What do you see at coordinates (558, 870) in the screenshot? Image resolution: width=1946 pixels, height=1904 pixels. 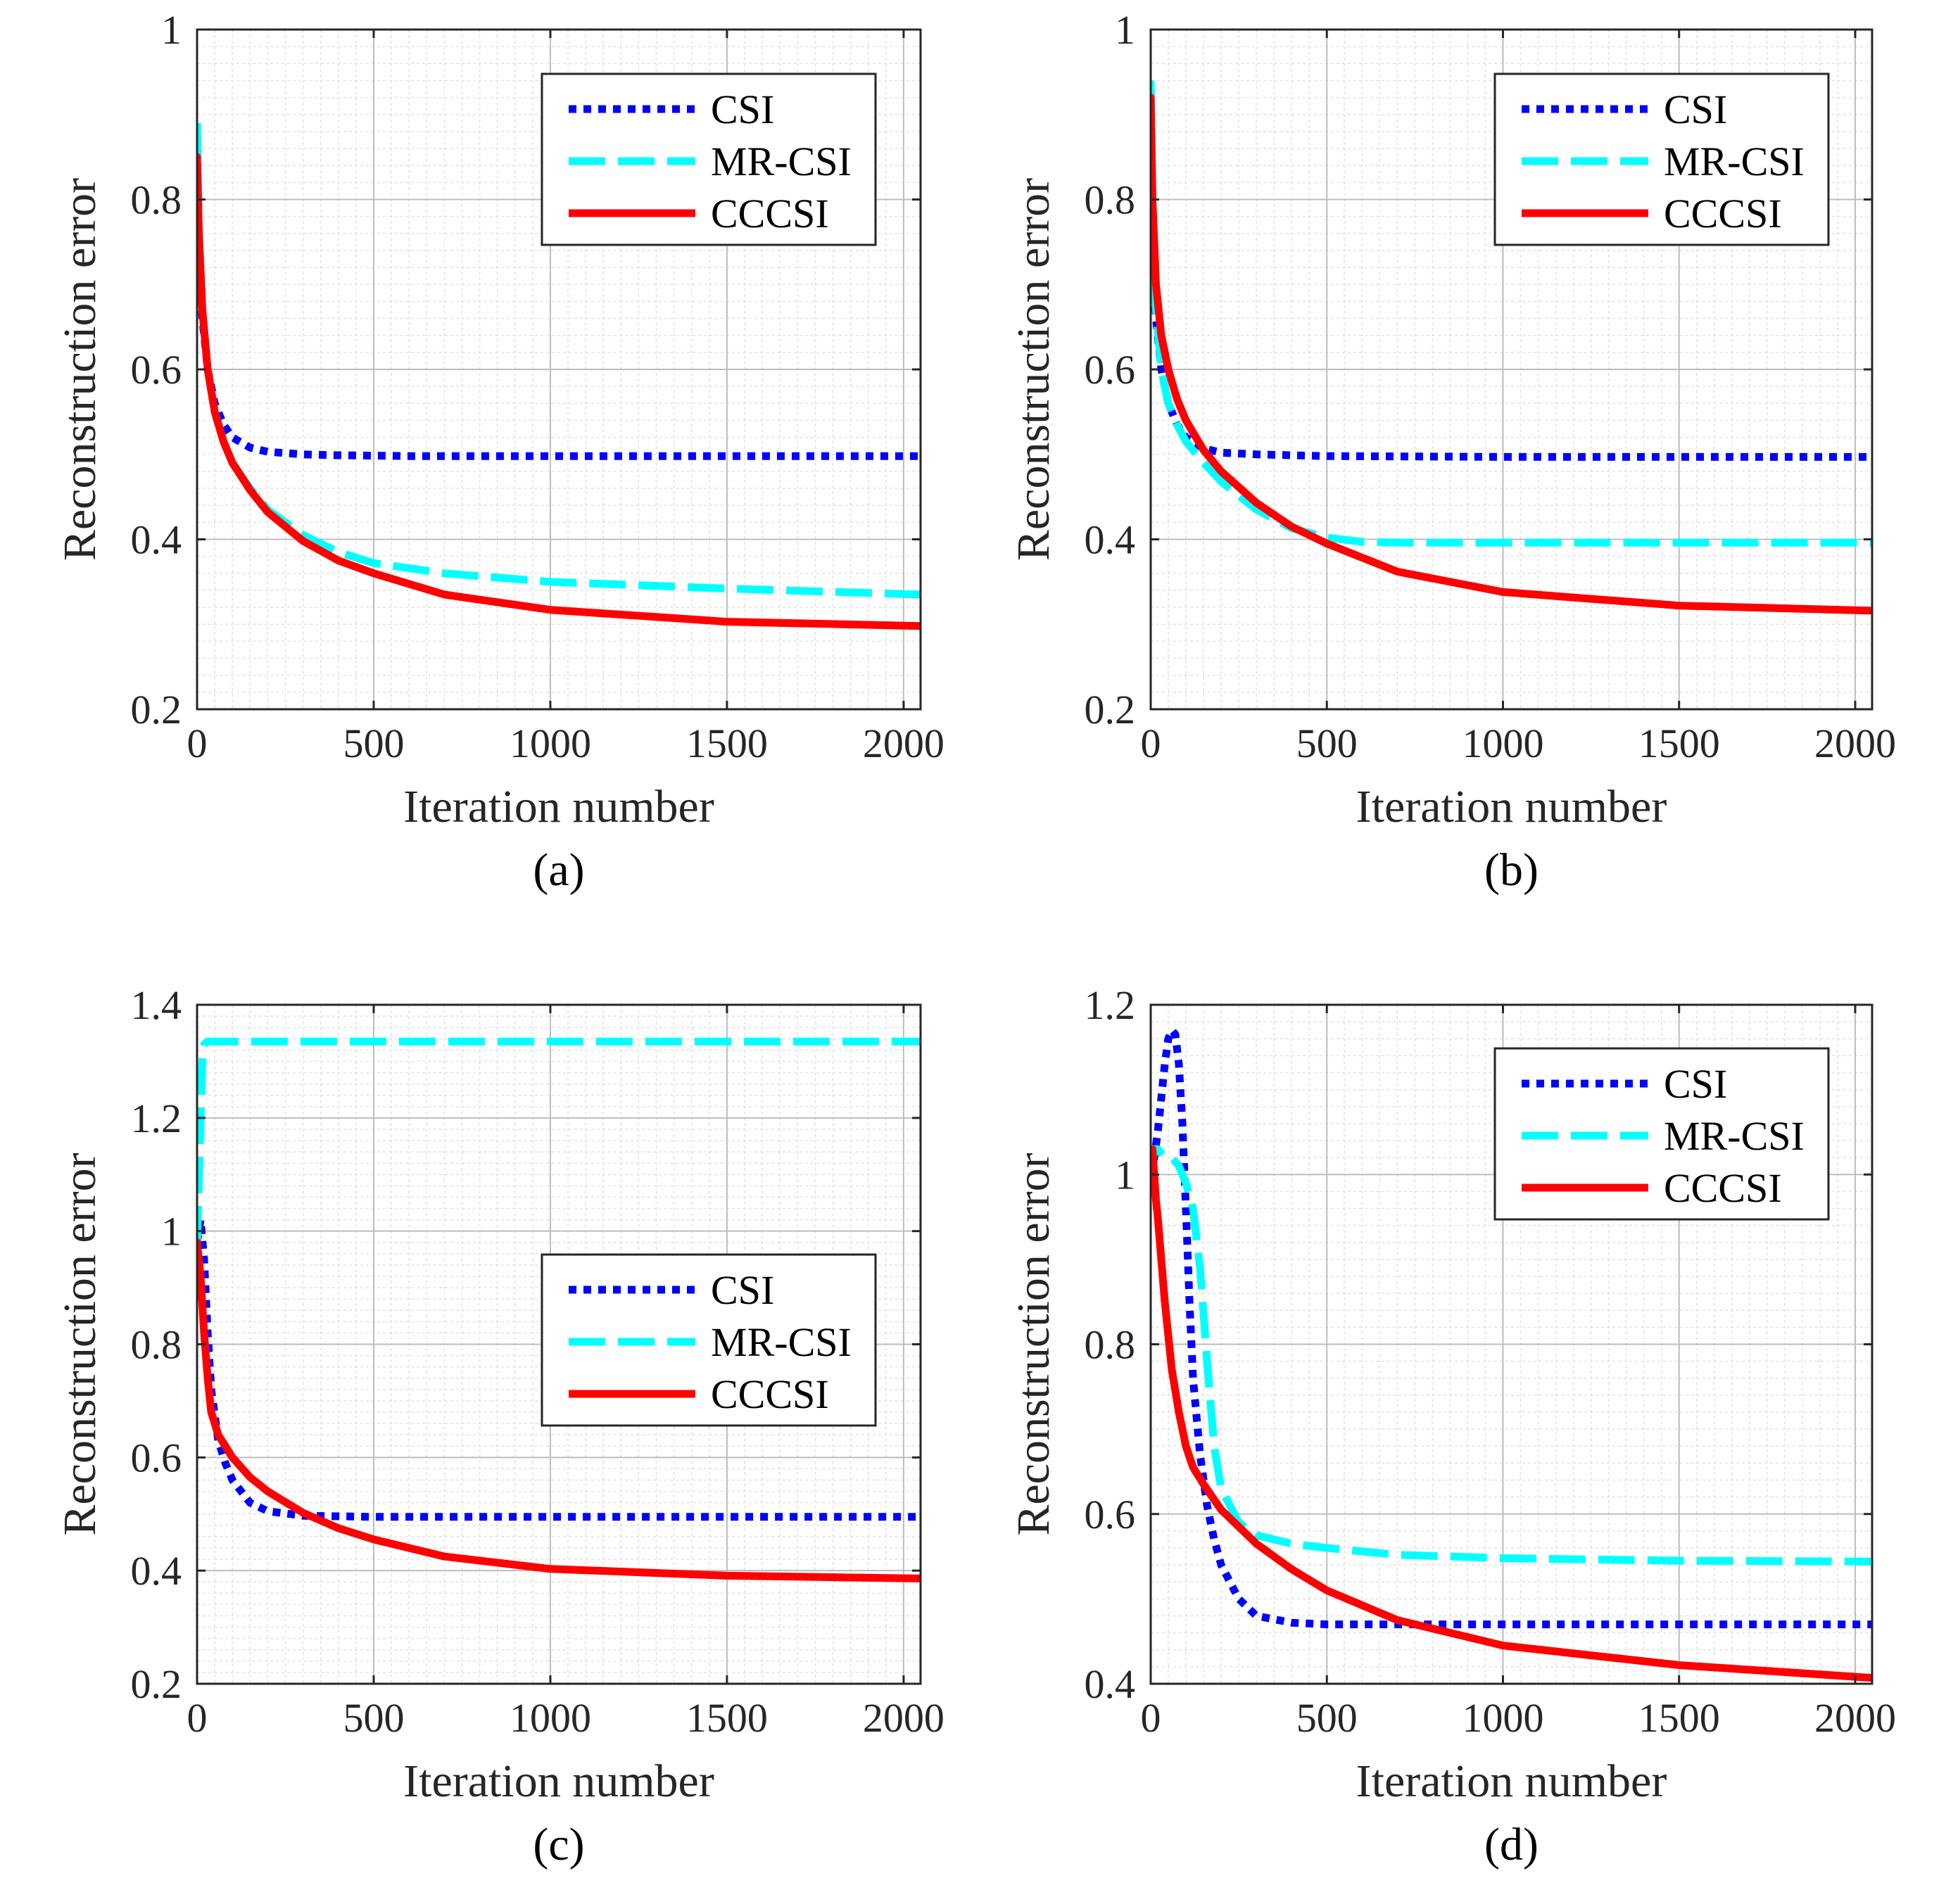 I see `panel-caption: (a)` at bounding box center [558, 870].